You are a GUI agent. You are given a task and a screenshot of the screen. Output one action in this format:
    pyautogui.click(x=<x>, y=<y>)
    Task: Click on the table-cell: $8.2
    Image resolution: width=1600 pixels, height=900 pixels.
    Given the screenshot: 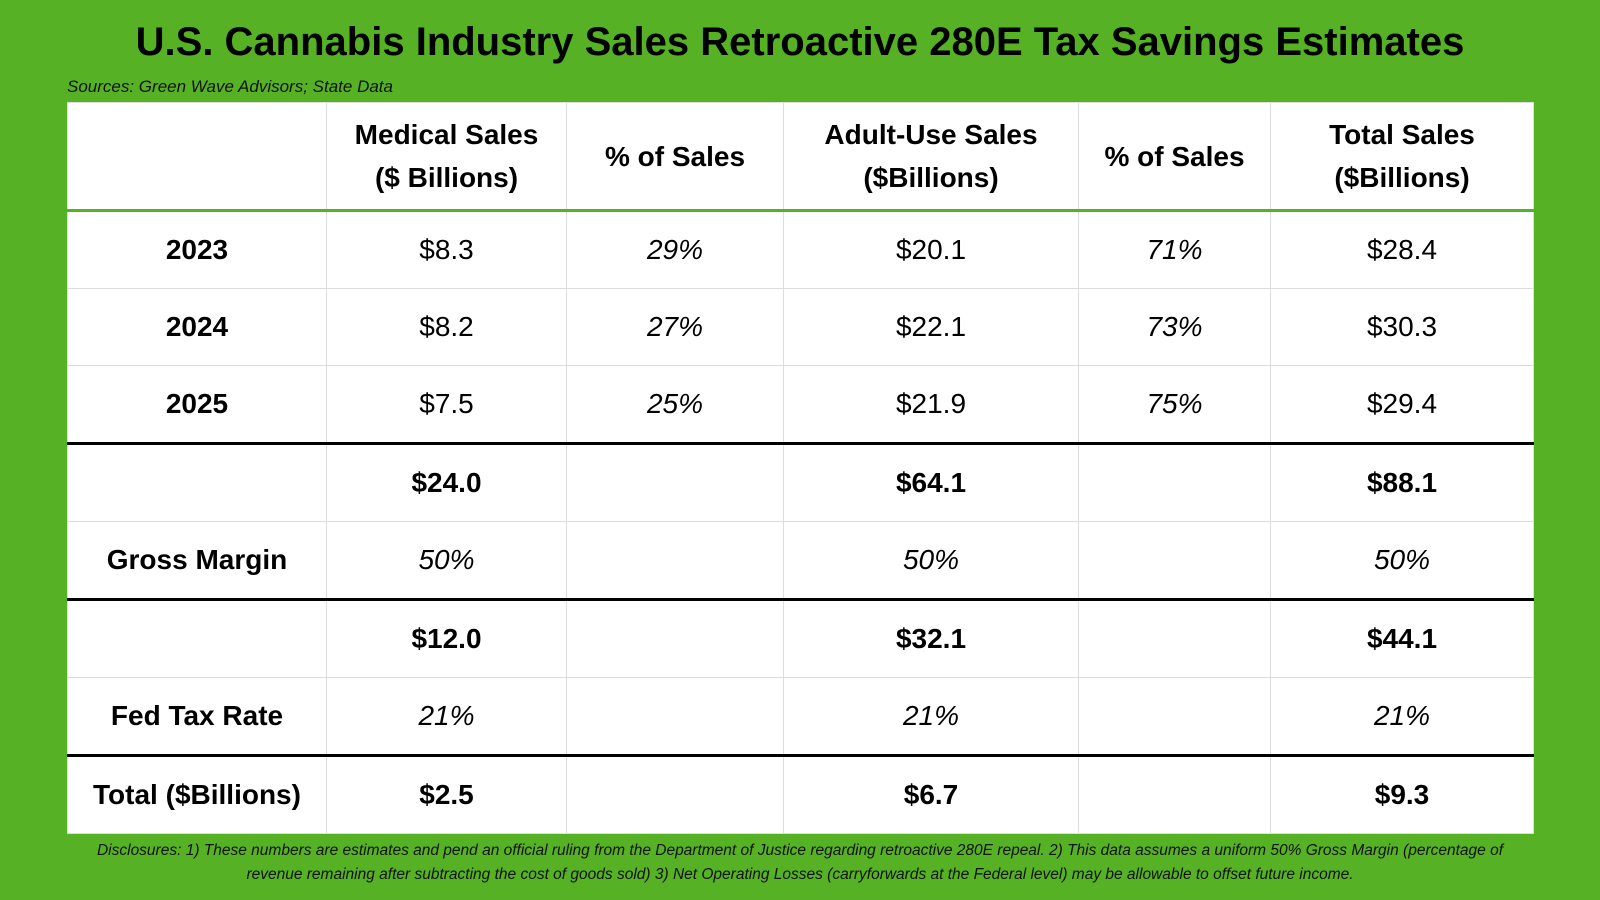 What is the action you would take?
    pyautogui.click(x=446, y=327)
    